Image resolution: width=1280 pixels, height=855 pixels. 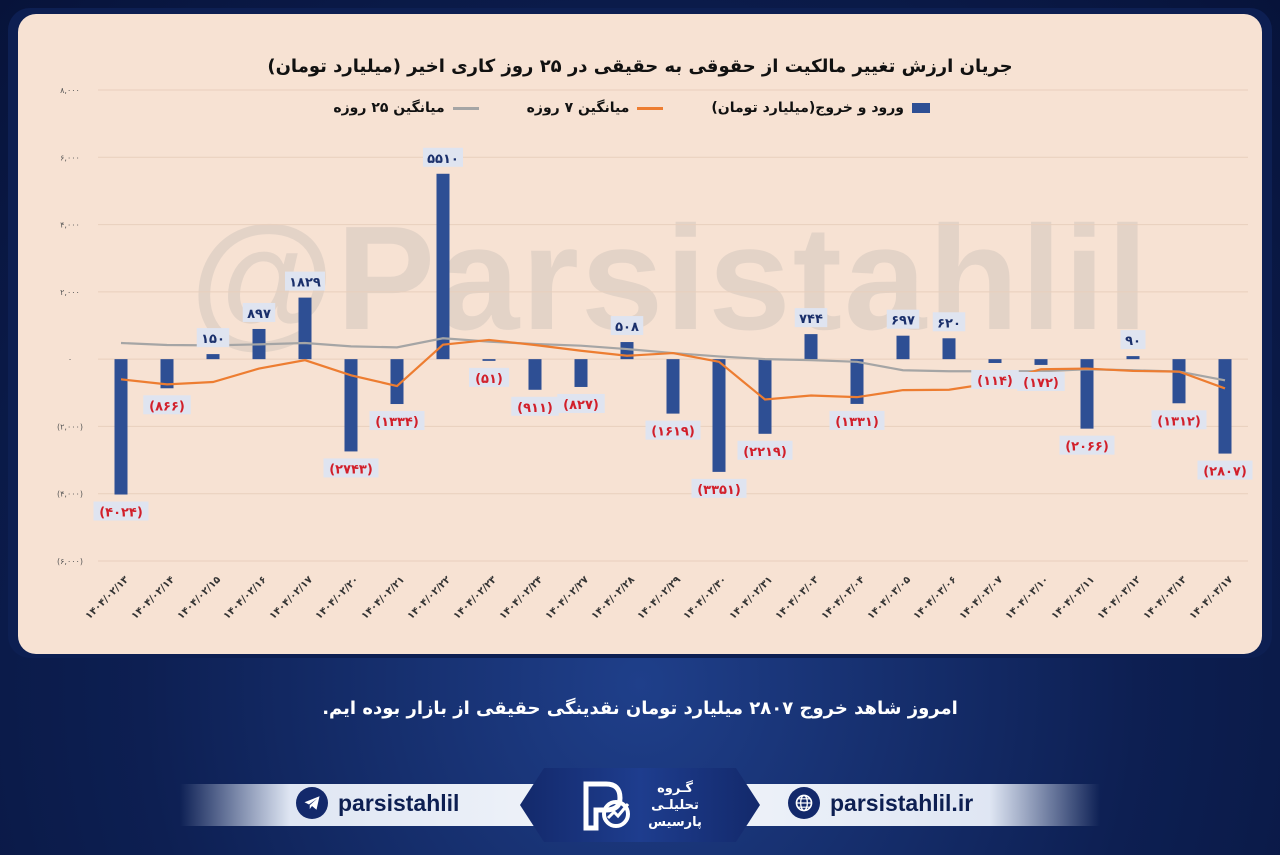 I want to click on data-label: ۸۹۷, so click(x=259, y=314).